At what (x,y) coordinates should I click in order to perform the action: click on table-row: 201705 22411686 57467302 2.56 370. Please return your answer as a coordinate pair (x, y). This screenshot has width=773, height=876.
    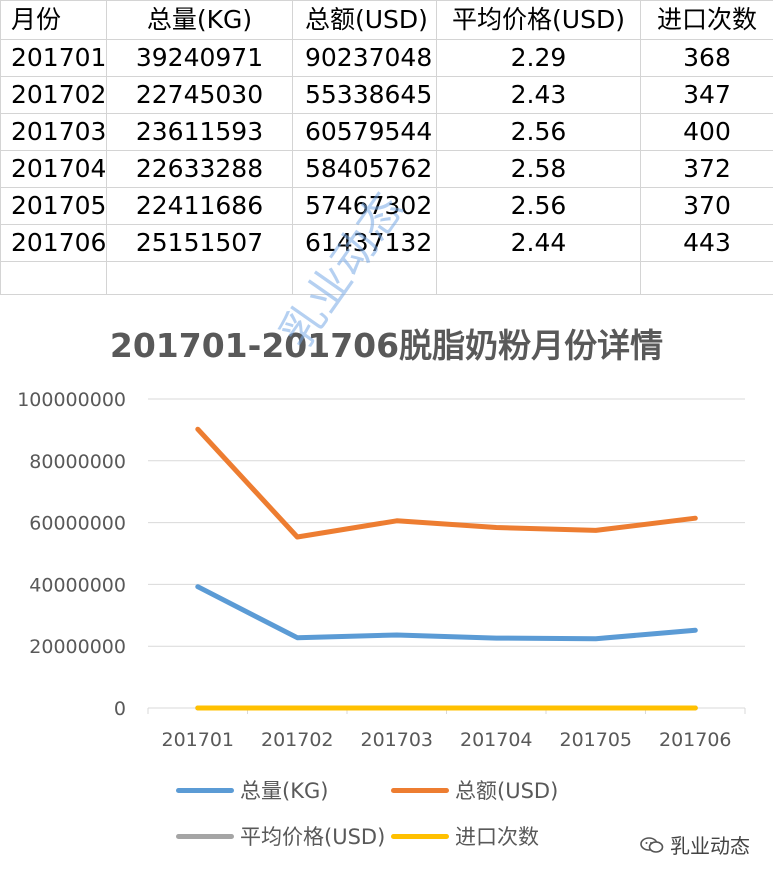
    Looking at the image, I should click on (386, 206).